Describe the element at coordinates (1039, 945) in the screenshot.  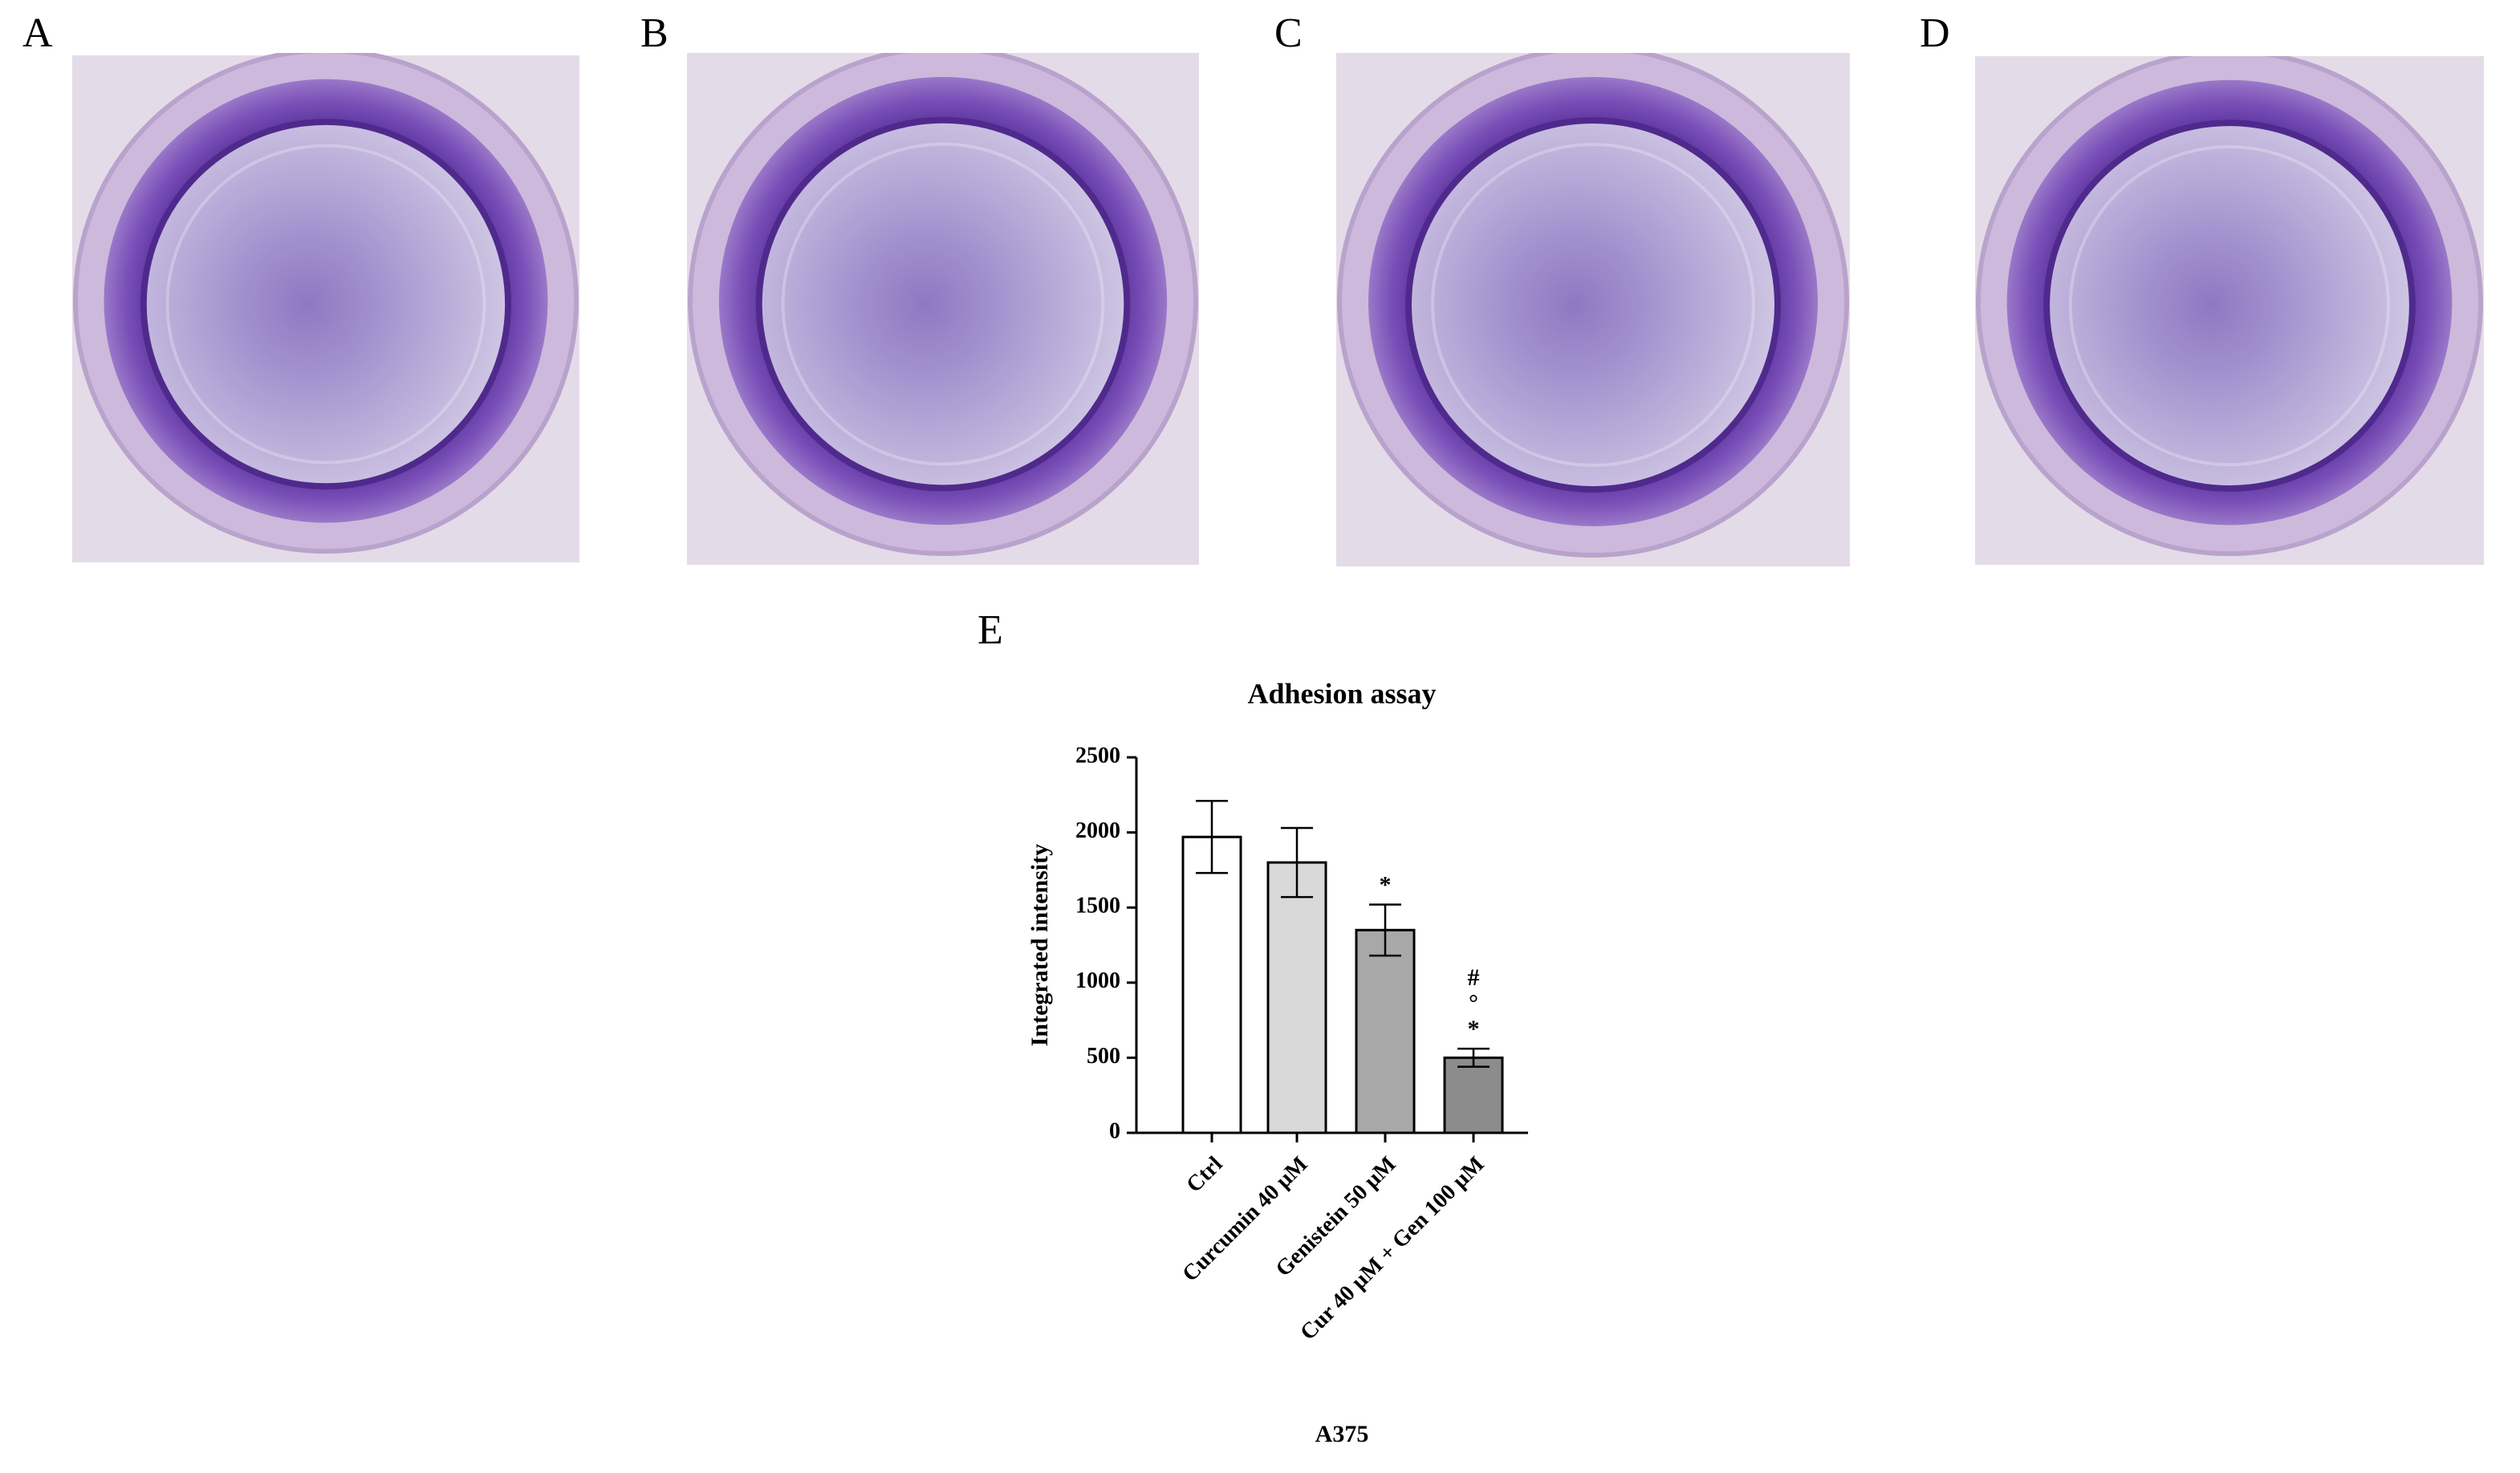
I see `y-axis-label: Integrated intensity` at that location.